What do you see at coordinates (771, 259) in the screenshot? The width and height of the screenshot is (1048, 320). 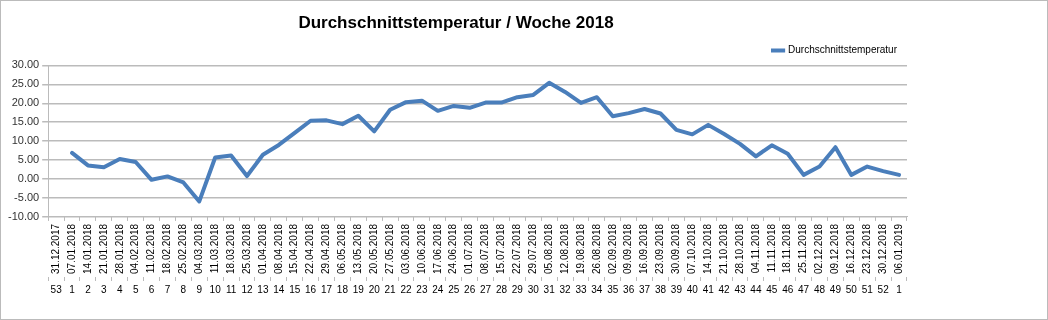 I see `category-label: 11.11.2018 45` at bounding box center [771, 259].